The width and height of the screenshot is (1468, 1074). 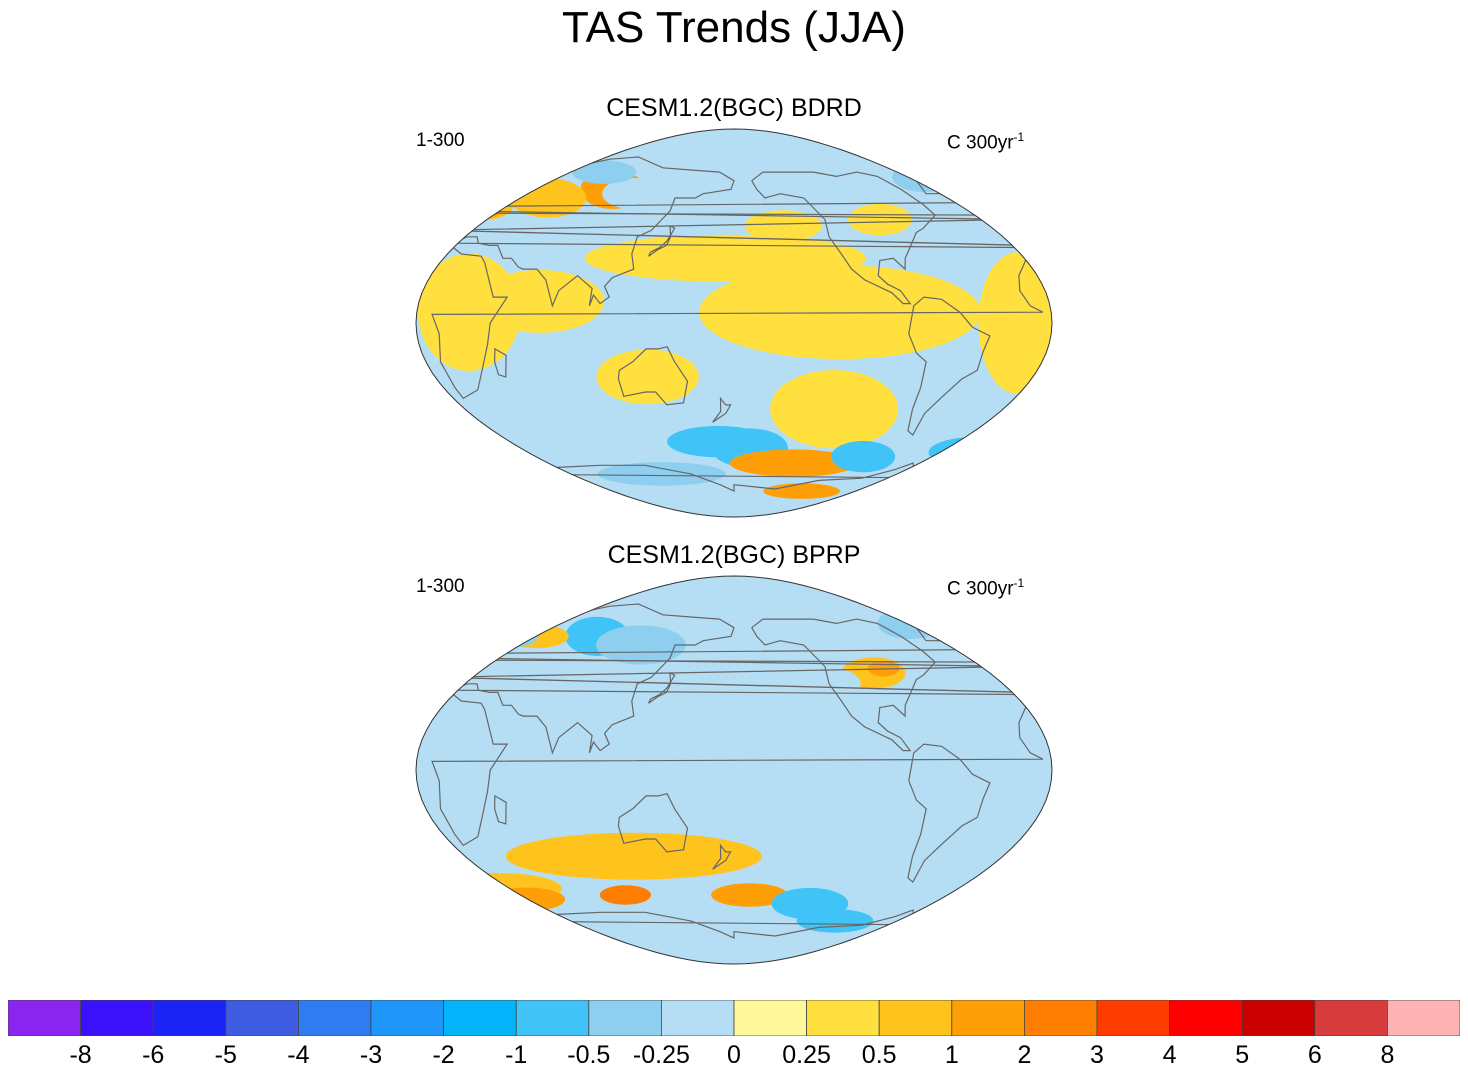 What do you see at coordinates (1314, 1055) in the screenshot?
I see `colorbar-tick-label: 6` at bounding box center [1314, 1055].